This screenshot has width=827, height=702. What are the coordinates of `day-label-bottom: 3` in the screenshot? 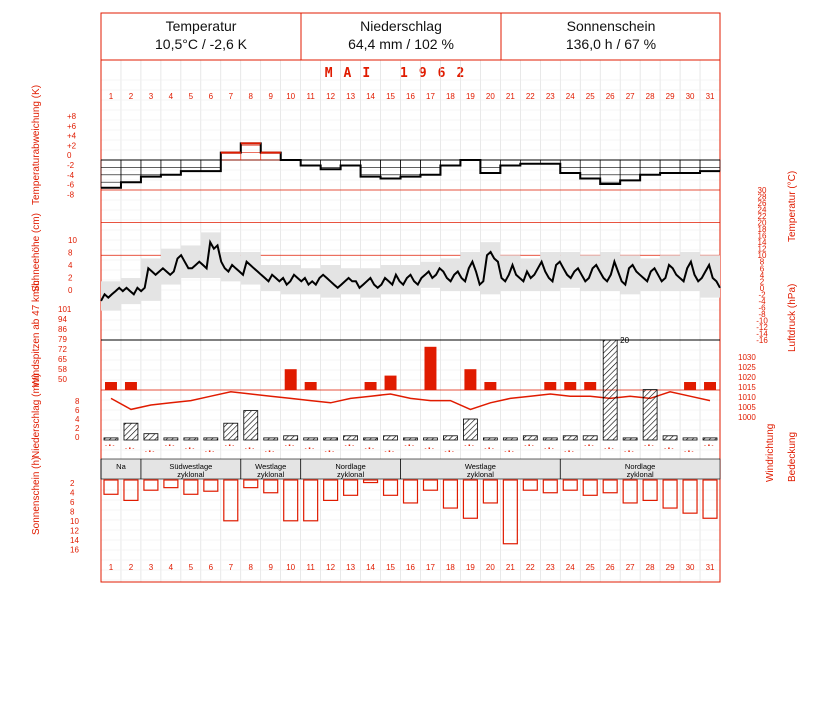 It's located at (151, 567).